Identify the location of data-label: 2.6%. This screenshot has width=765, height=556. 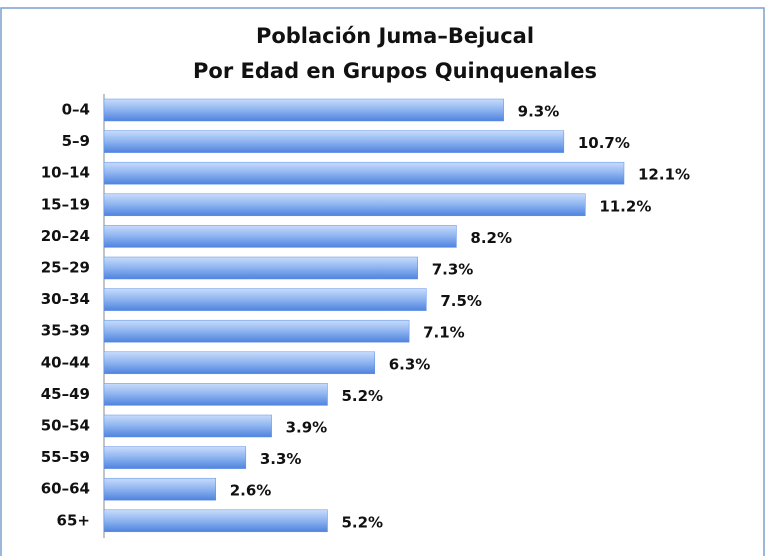
(251, 491).